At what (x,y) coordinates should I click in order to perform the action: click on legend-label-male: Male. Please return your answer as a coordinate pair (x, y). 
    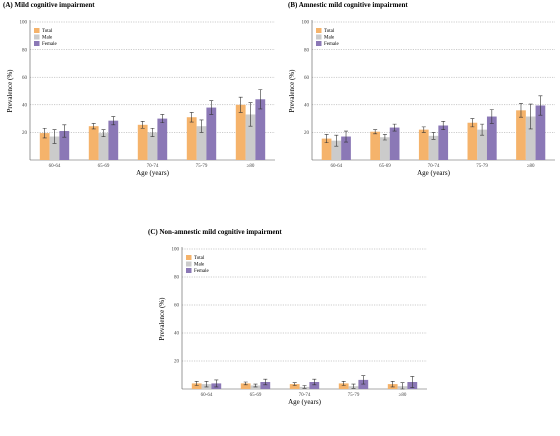
    Looking at the image, I should click on (329, 38).